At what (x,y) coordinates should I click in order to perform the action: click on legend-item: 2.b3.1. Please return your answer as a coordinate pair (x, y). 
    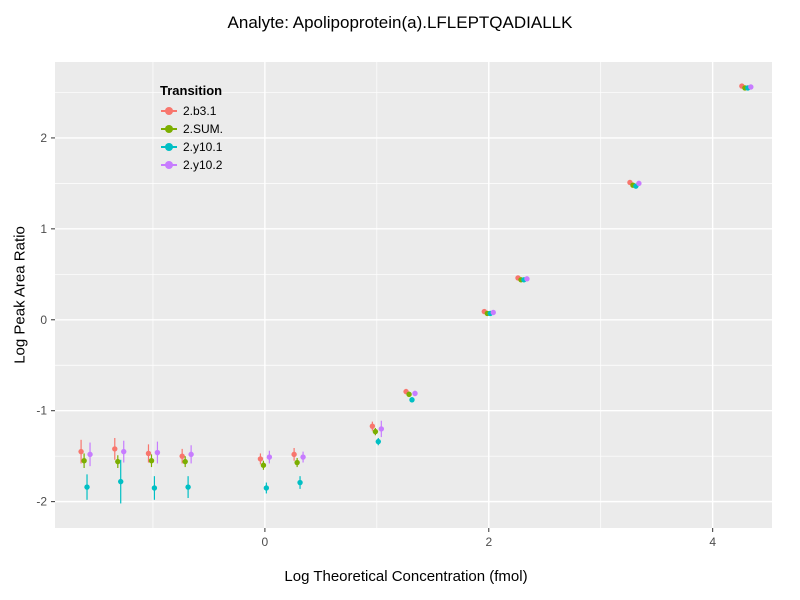
    Looking at the image, I should click on (191, 111).